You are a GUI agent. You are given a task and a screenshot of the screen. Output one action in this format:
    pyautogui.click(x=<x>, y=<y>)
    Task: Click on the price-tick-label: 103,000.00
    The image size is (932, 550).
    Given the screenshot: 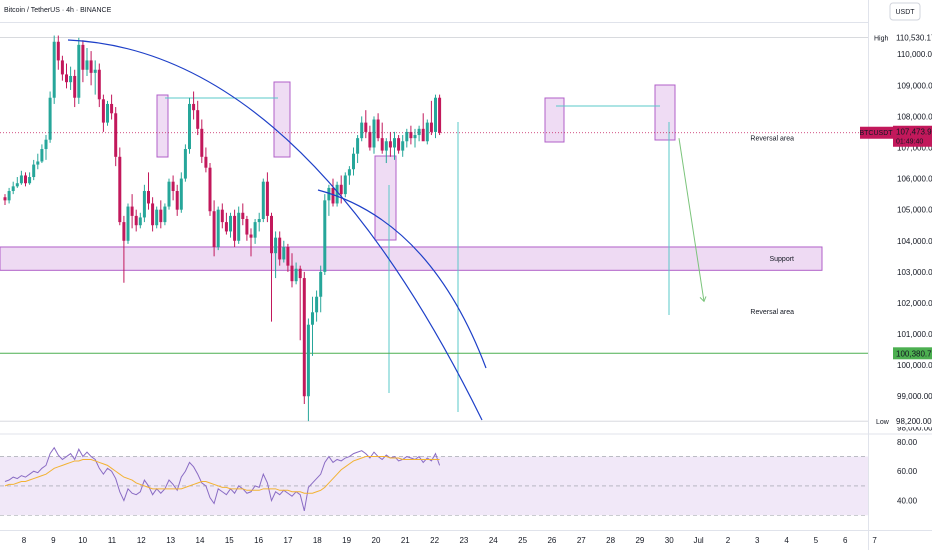 What is the action you would take?
    pyautogui.click(x=914, y=272)
    